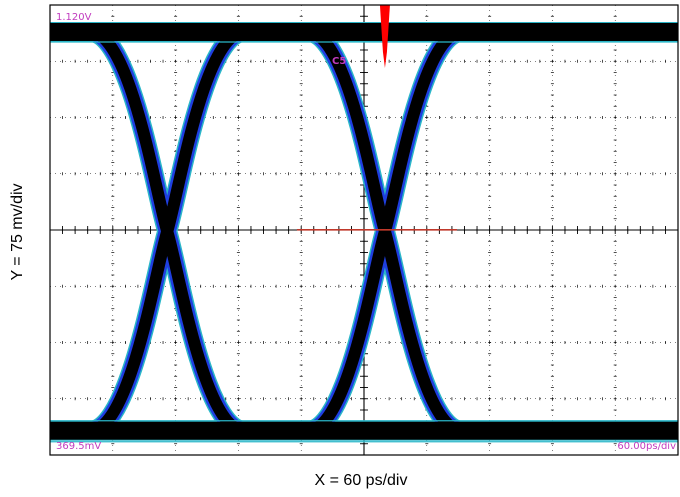 This screenshot has width=680, height=497. I want to click on bottom-right-readout: 60.00ps/div, so click(646, 446).